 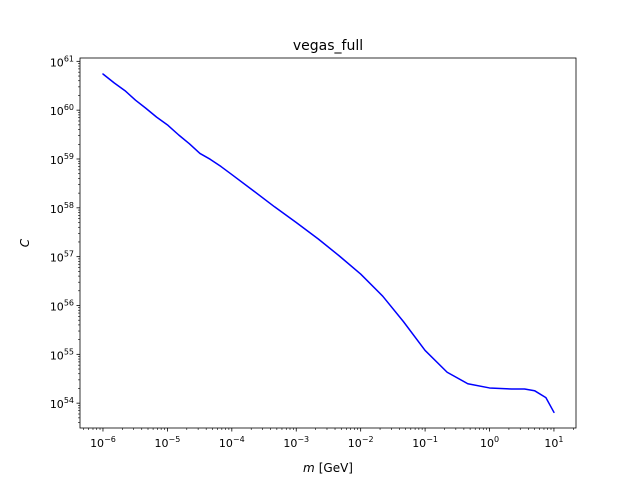 I want to click on x-tick-label-1: 10⁻⁵, so click(x=167, y=442).